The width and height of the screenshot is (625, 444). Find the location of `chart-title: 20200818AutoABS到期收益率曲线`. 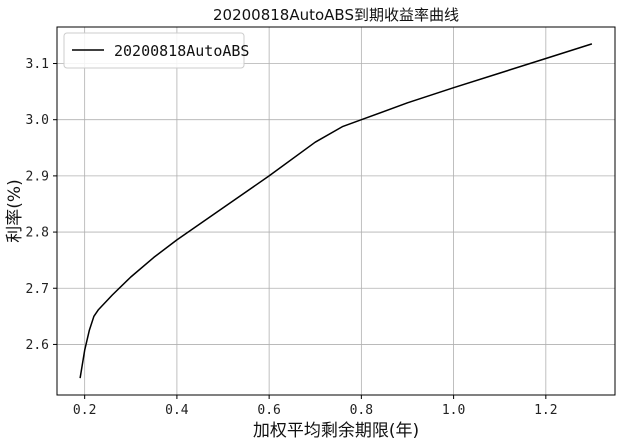

chart-title: 20200818AutoABS到期收益率曲线 is located at coordinates (336, 15).